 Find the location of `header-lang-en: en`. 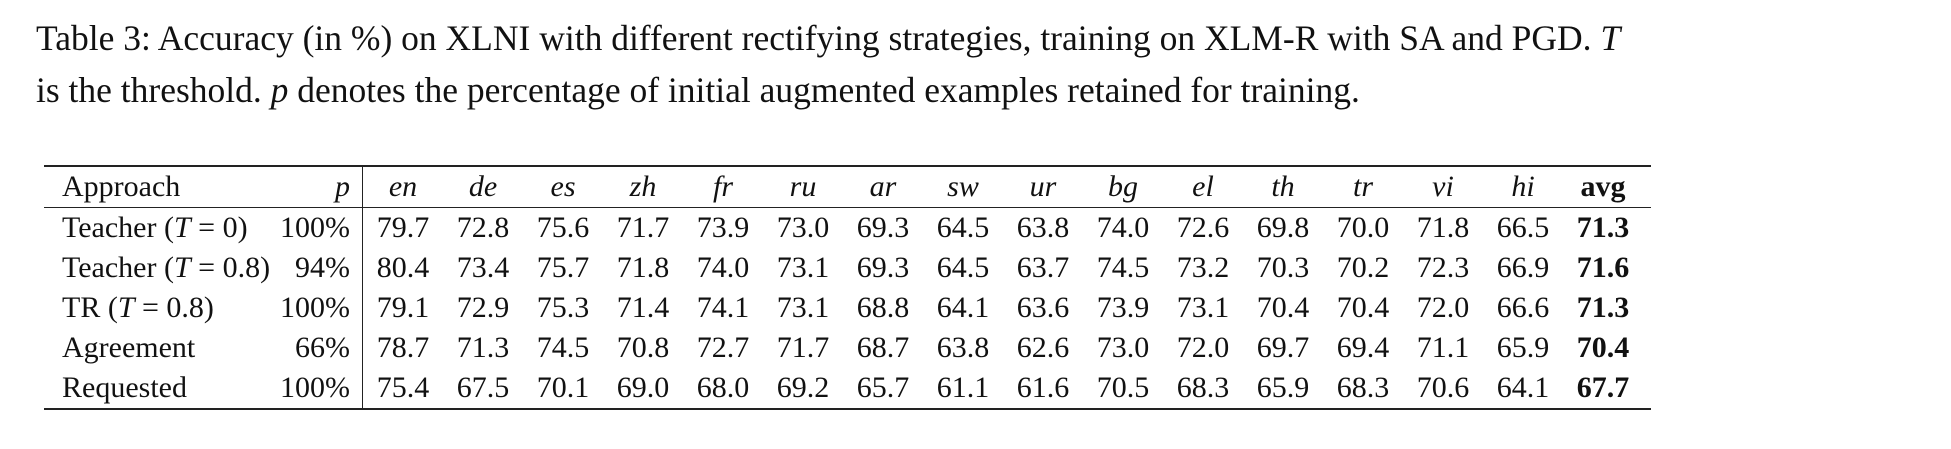

header-lang-en: en is located at coordinates (403, 186).